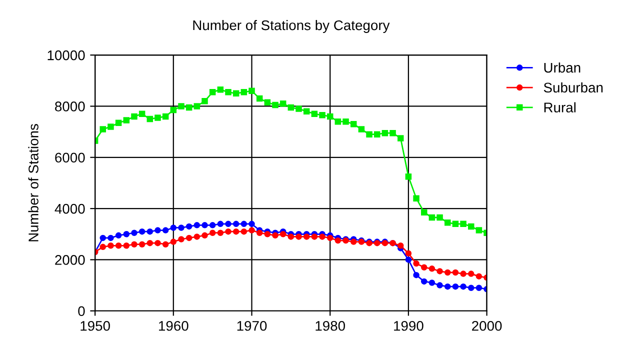 This screenshot has height=342, width=638. What do you see at coordinates (487, 325) in the screenshot?
I see `x-tick-label: 2000` at bounding box center [487, 325].